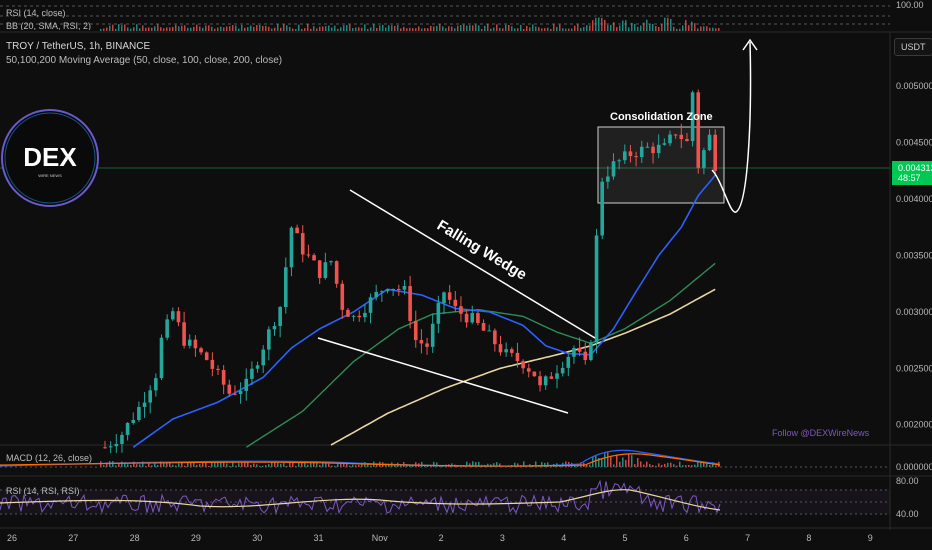 The width and height of the screenshot is (932, 550). Describe the element at coordinates (50, 157) in the screenshot. I see `logo-text: DEX` at that location.